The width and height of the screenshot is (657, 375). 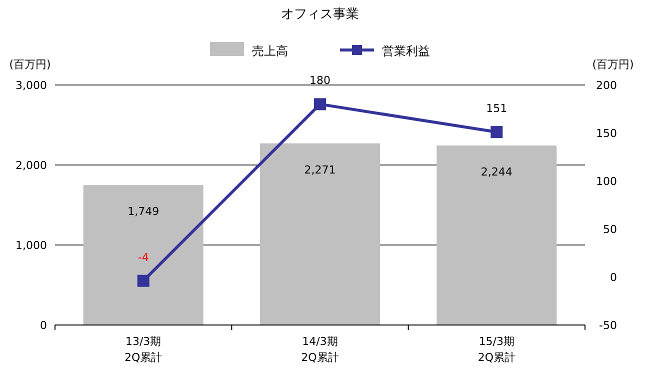 I want to click on data-label: 2,244, so click(x=496, y=171).